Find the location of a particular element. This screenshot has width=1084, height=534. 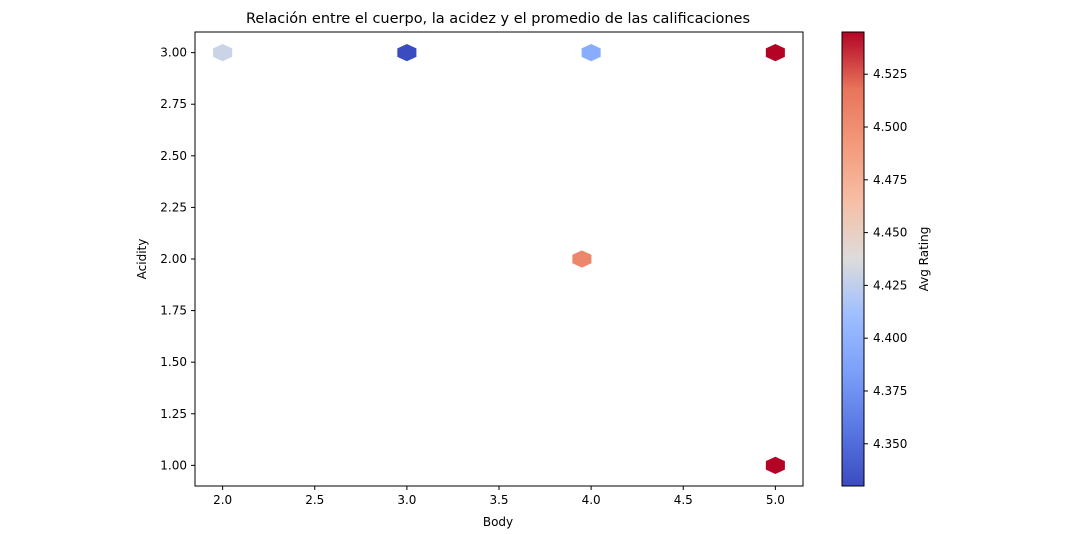

colorbar-label: Avg Rating is located at coordinates (924, 259).